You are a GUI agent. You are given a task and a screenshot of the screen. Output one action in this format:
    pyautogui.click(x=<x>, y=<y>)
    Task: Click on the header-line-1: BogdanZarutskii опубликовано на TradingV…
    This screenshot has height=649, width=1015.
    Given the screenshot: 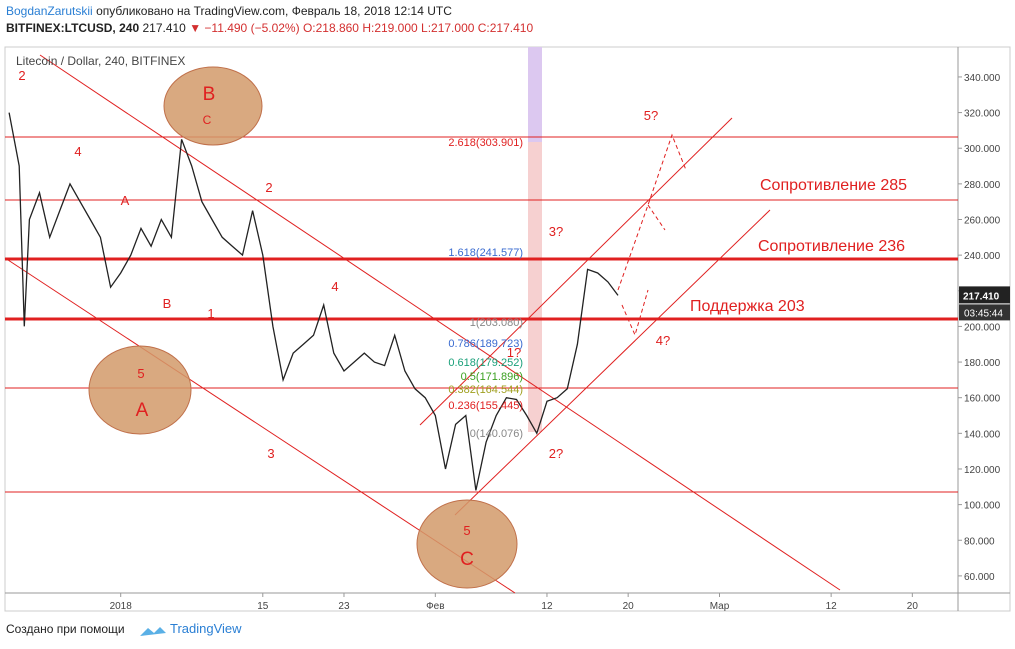 What is the action you would take?
    pyautogui.click(x=229, y=11)
    